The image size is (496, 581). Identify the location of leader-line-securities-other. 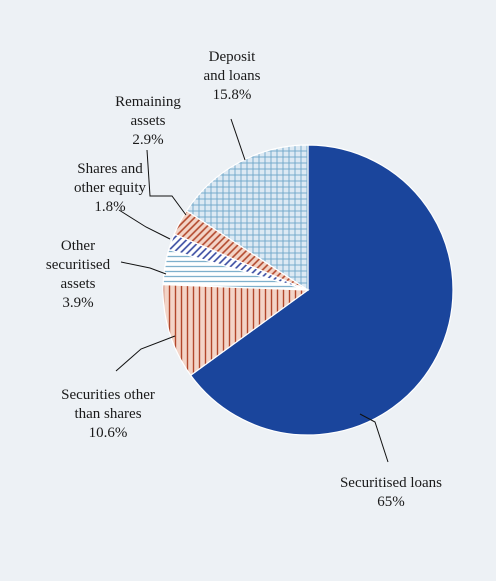
(145, 353).